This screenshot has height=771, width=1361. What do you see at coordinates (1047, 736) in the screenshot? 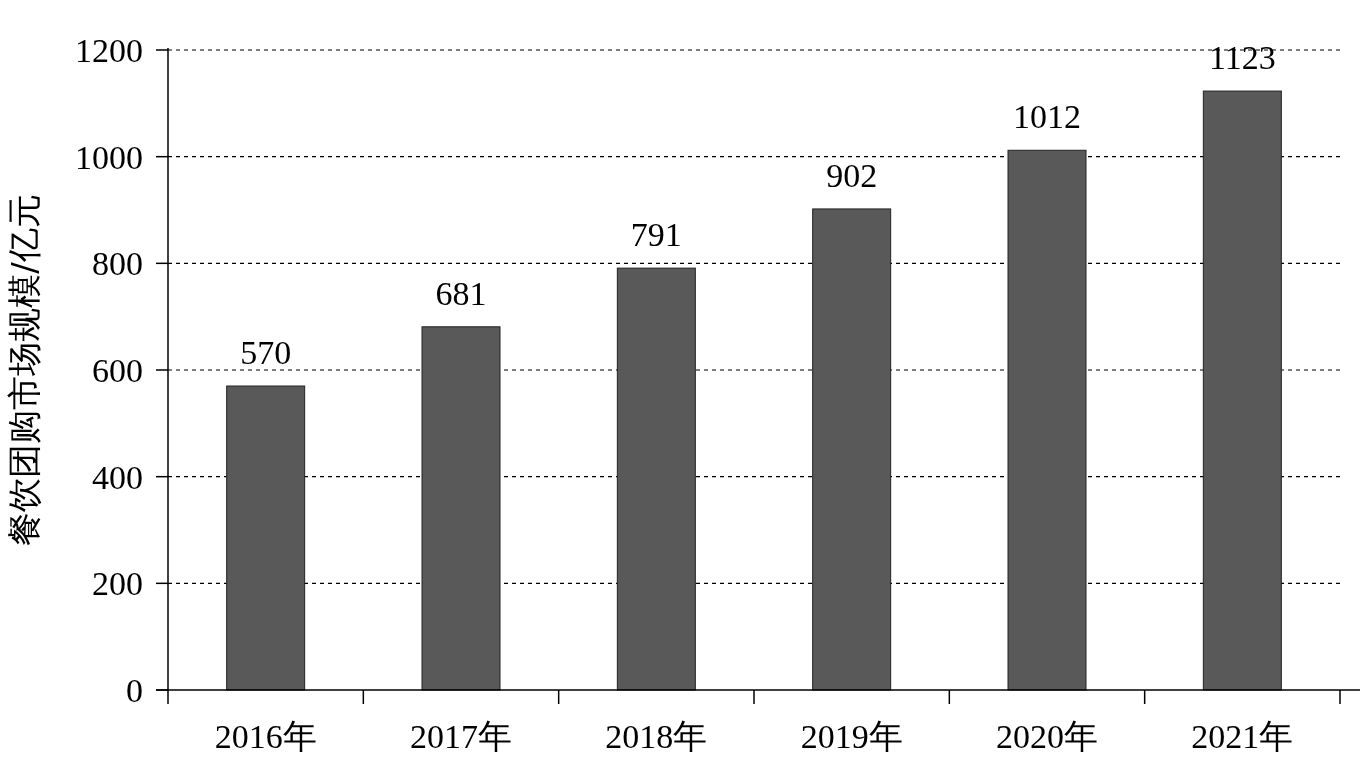
I see `x-tick-label: 2020年` at bounding box center [1047, 736].